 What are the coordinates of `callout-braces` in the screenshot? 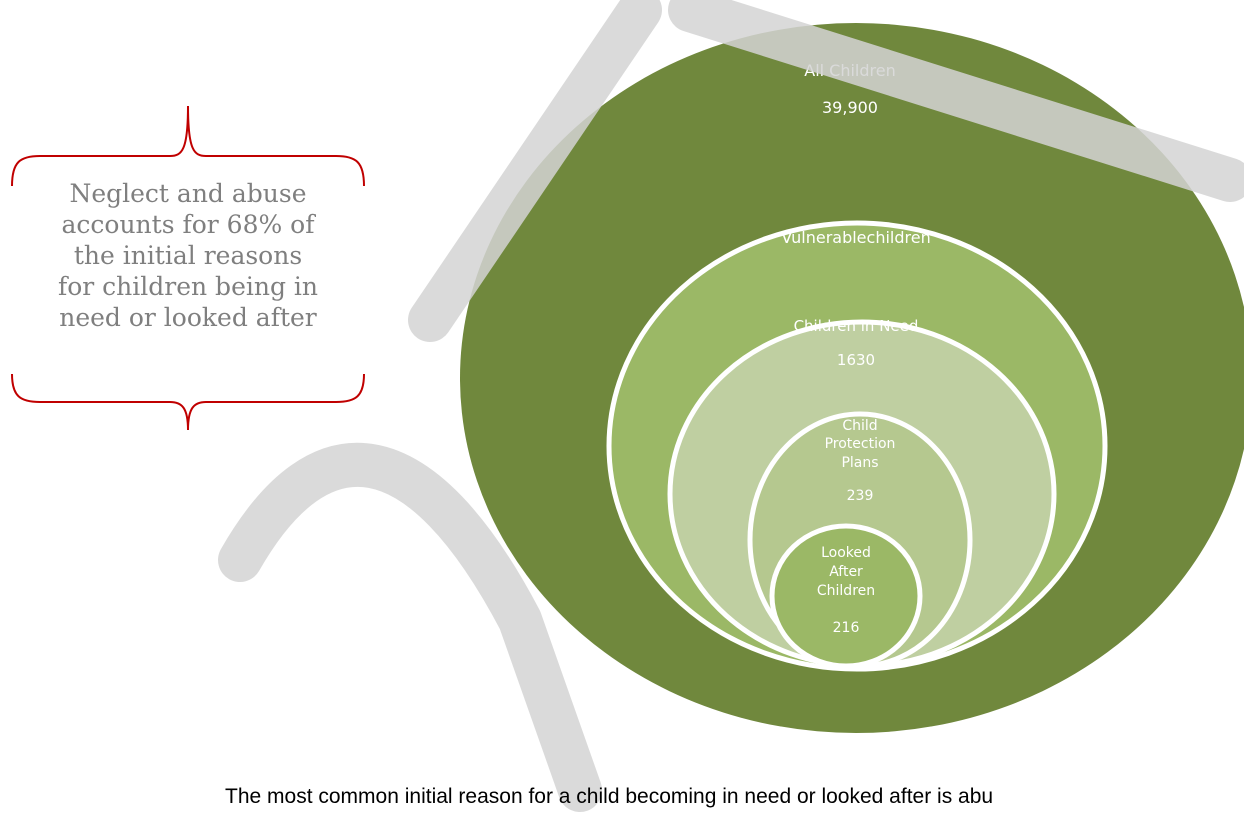 It's located at (188, 268).